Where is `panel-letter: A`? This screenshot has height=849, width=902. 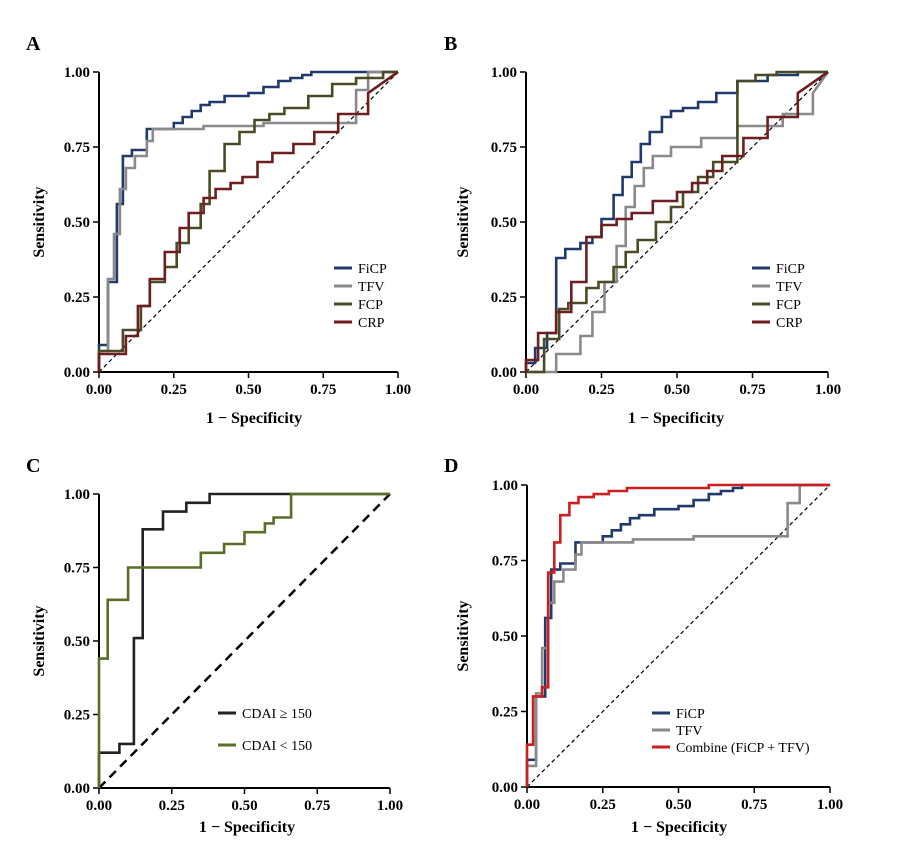
panel-letter: A is located at coordinates (33, 44).